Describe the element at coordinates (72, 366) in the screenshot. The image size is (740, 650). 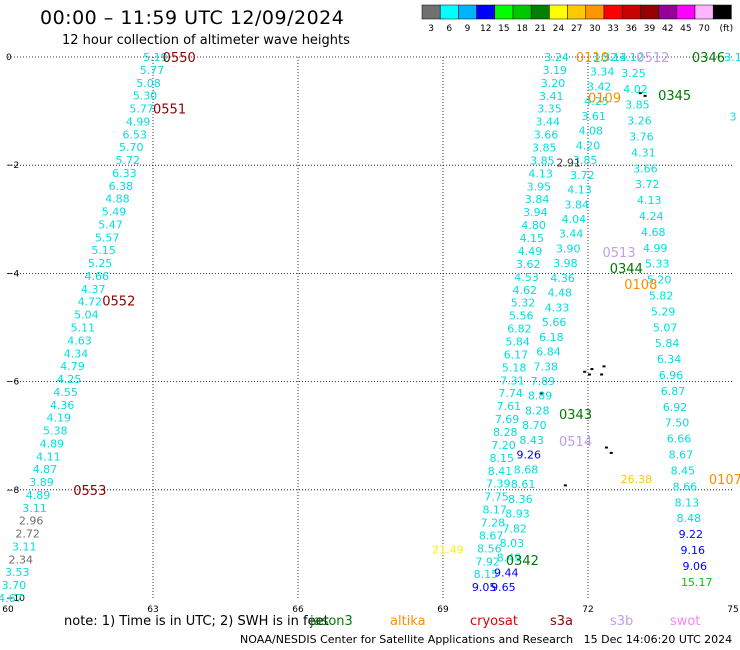
I see `swh-value: 4.79` at that location.